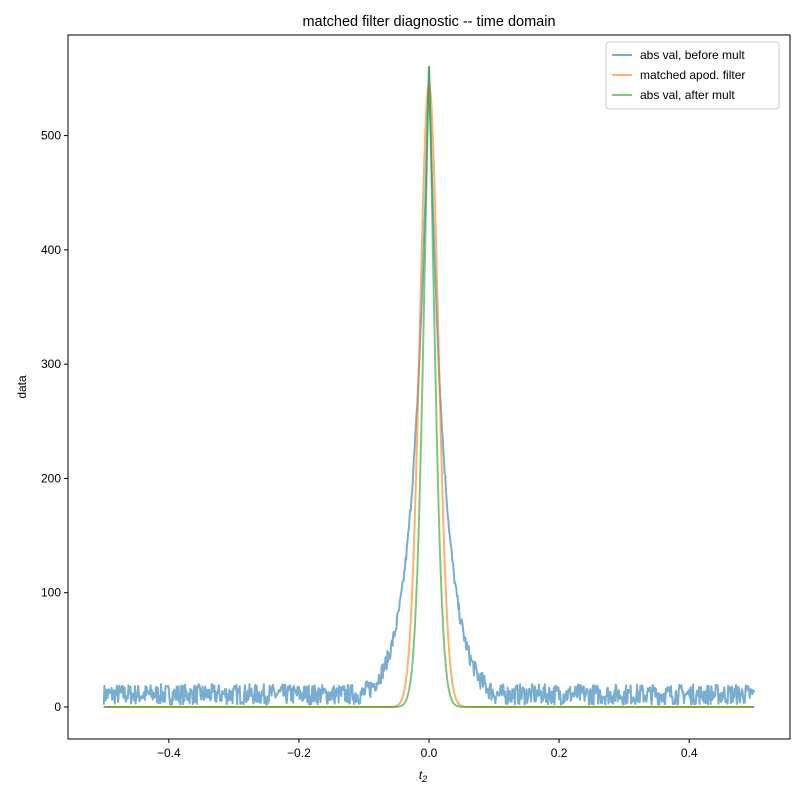  What do you see at coordinates (51, 478) in the screenshot?
I see `y-tick-label: 200` at bounding box center [51, 478].